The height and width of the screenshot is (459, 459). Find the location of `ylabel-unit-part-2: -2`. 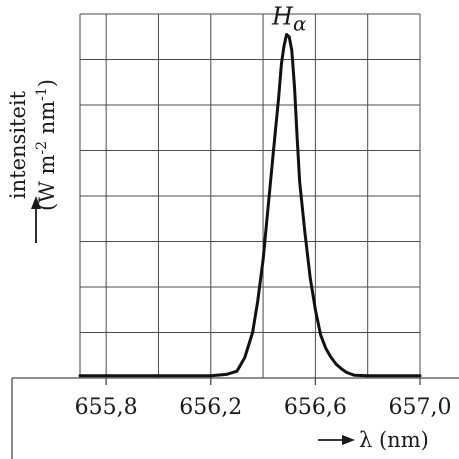

ylabel-unit-part-2: -2 is located at coordinates (42, 148).